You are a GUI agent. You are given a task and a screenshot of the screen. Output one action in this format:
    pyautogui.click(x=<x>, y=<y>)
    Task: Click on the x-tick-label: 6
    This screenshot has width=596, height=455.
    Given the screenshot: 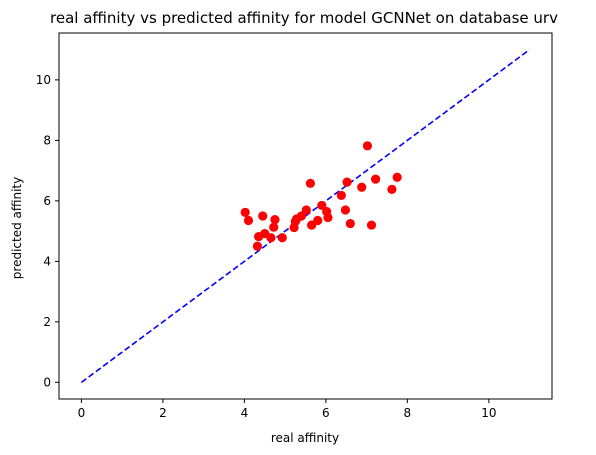 What is the action you would take?
    pyautogui.click(x=326, y=413)
    